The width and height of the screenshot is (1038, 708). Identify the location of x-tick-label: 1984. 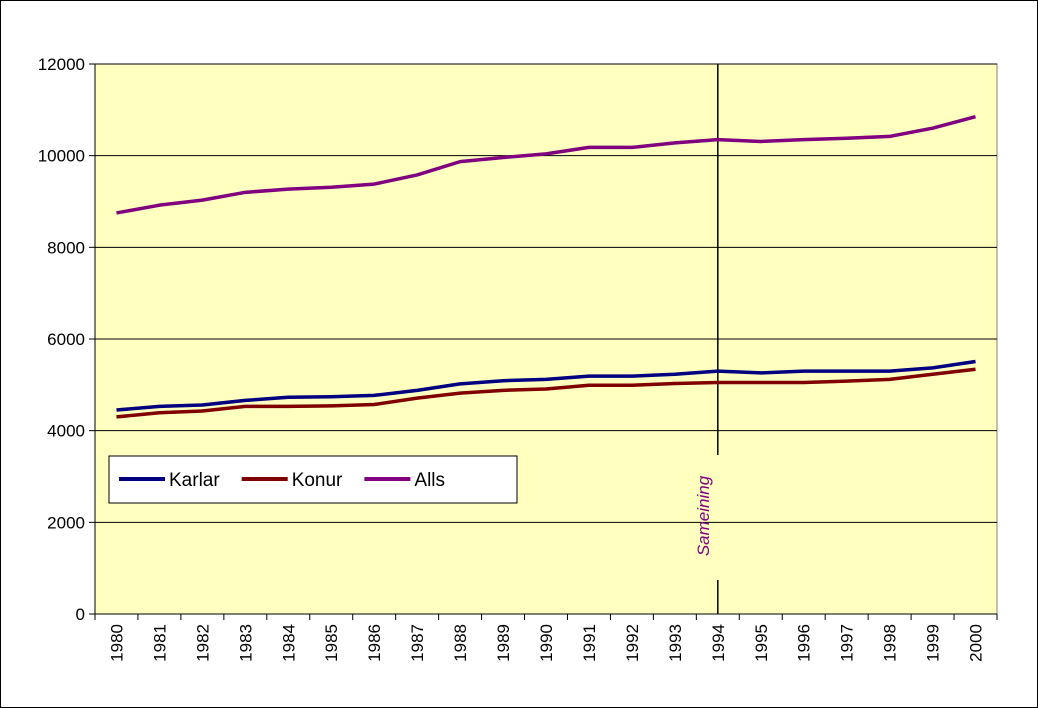
(288, 643).